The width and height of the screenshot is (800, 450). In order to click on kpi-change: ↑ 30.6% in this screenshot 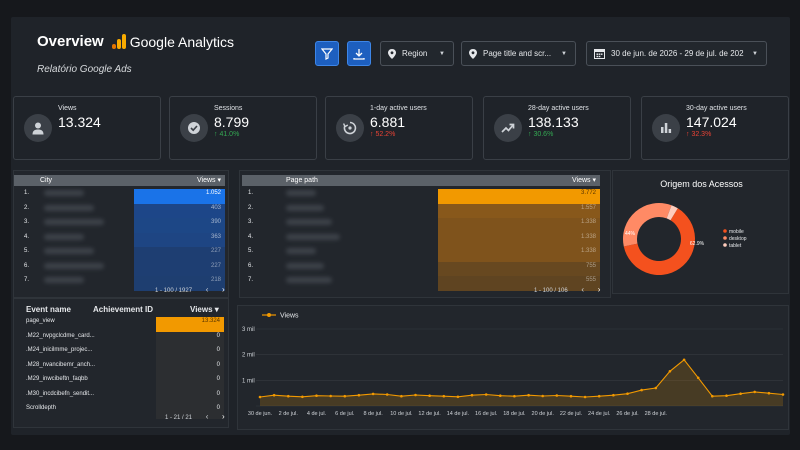, I will do `click(541, 134)`.